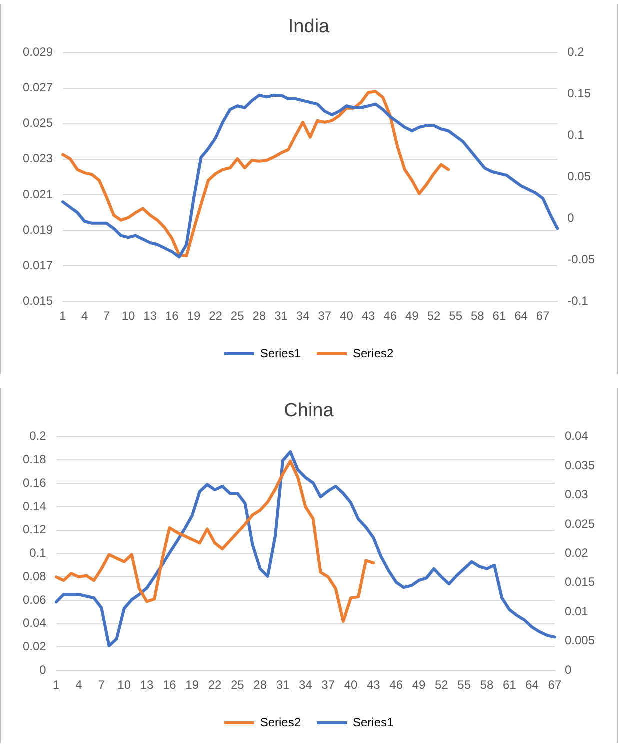 This screenshot has width=618, height=746. What do you see at coordinates (34, 623) in the screenshot?
I see `y-tick-label: 0.04` at bounding box center [34, 623].